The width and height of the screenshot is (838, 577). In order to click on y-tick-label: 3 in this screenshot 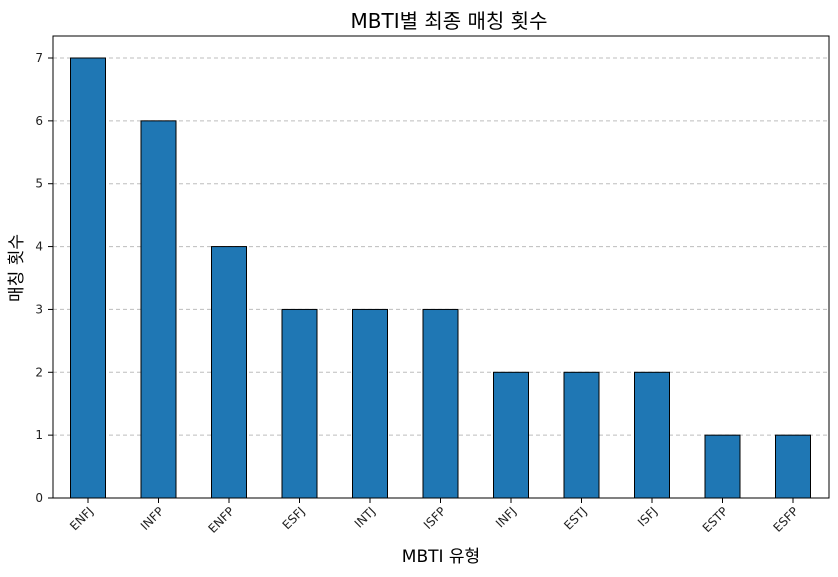, I will do `click(39, 309)`.